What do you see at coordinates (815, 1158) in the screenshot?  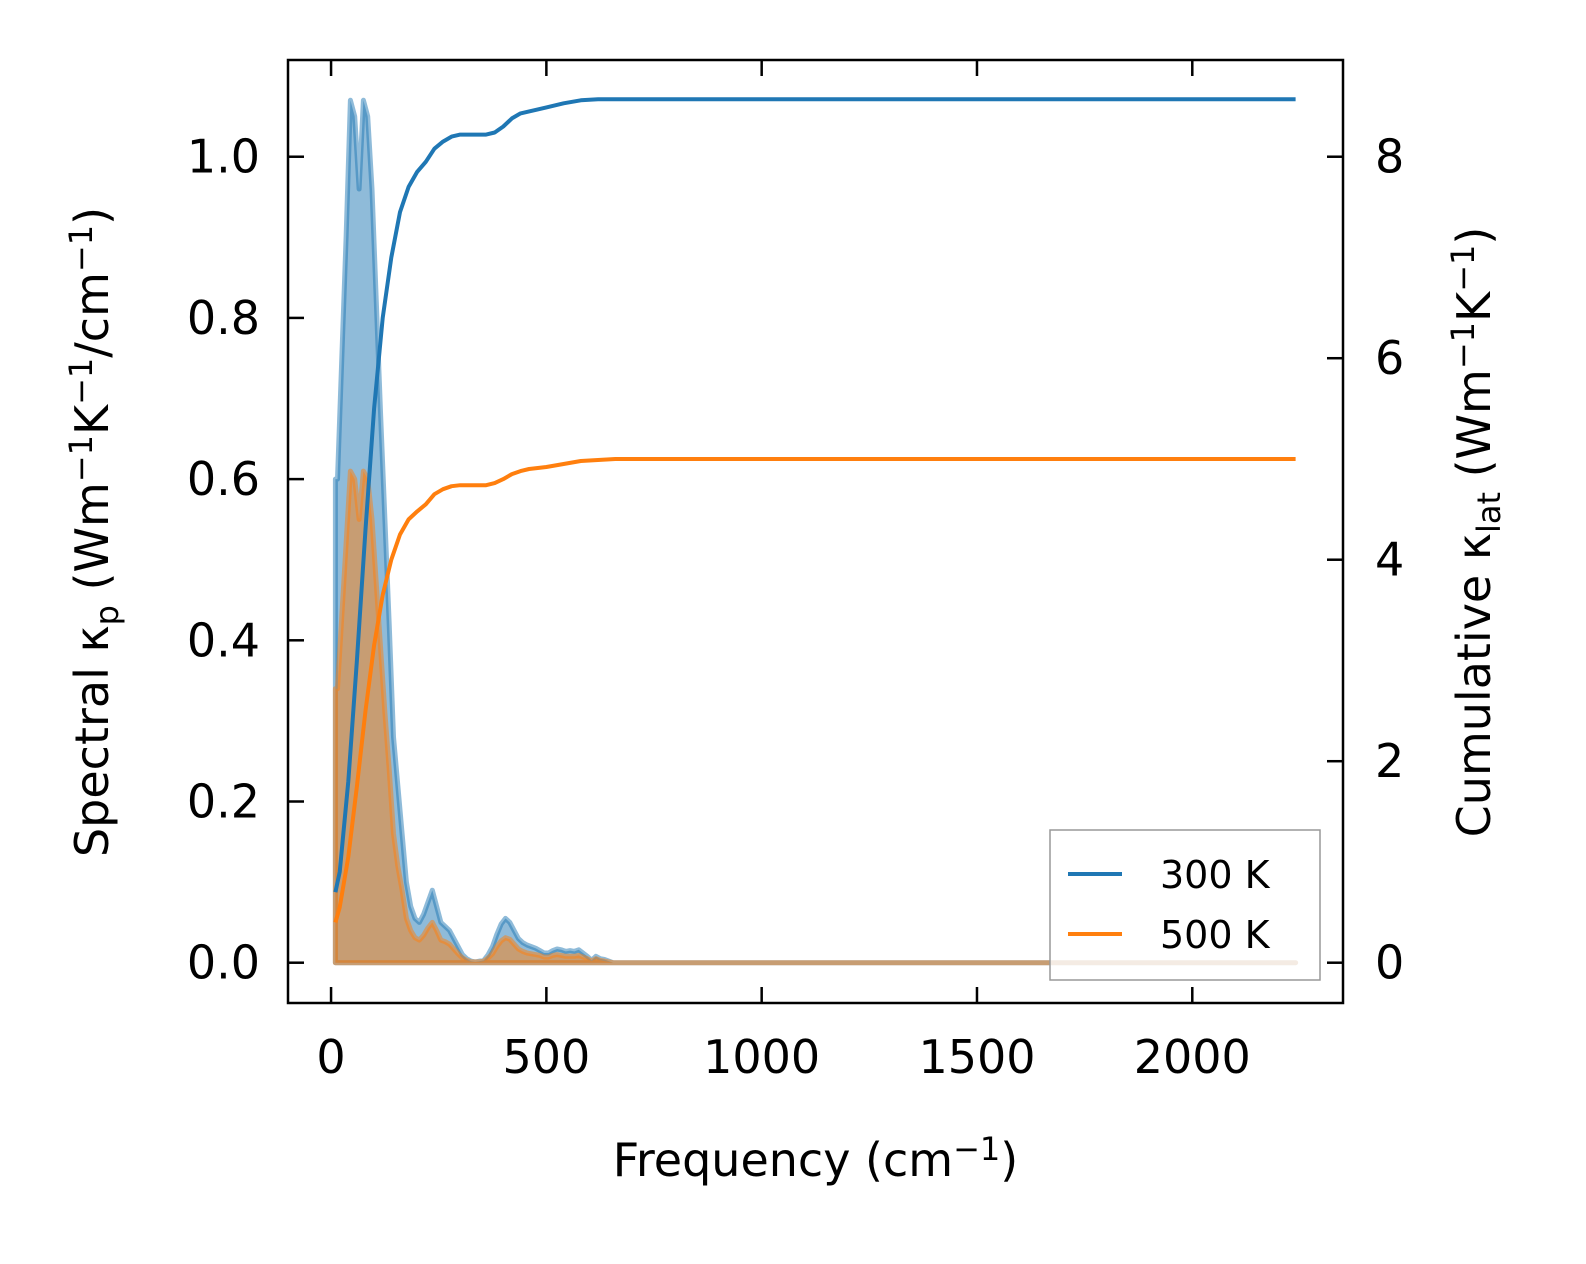 I see `x-axis-label: Frequency (cm−1)` at bounding box center [815, 1158].